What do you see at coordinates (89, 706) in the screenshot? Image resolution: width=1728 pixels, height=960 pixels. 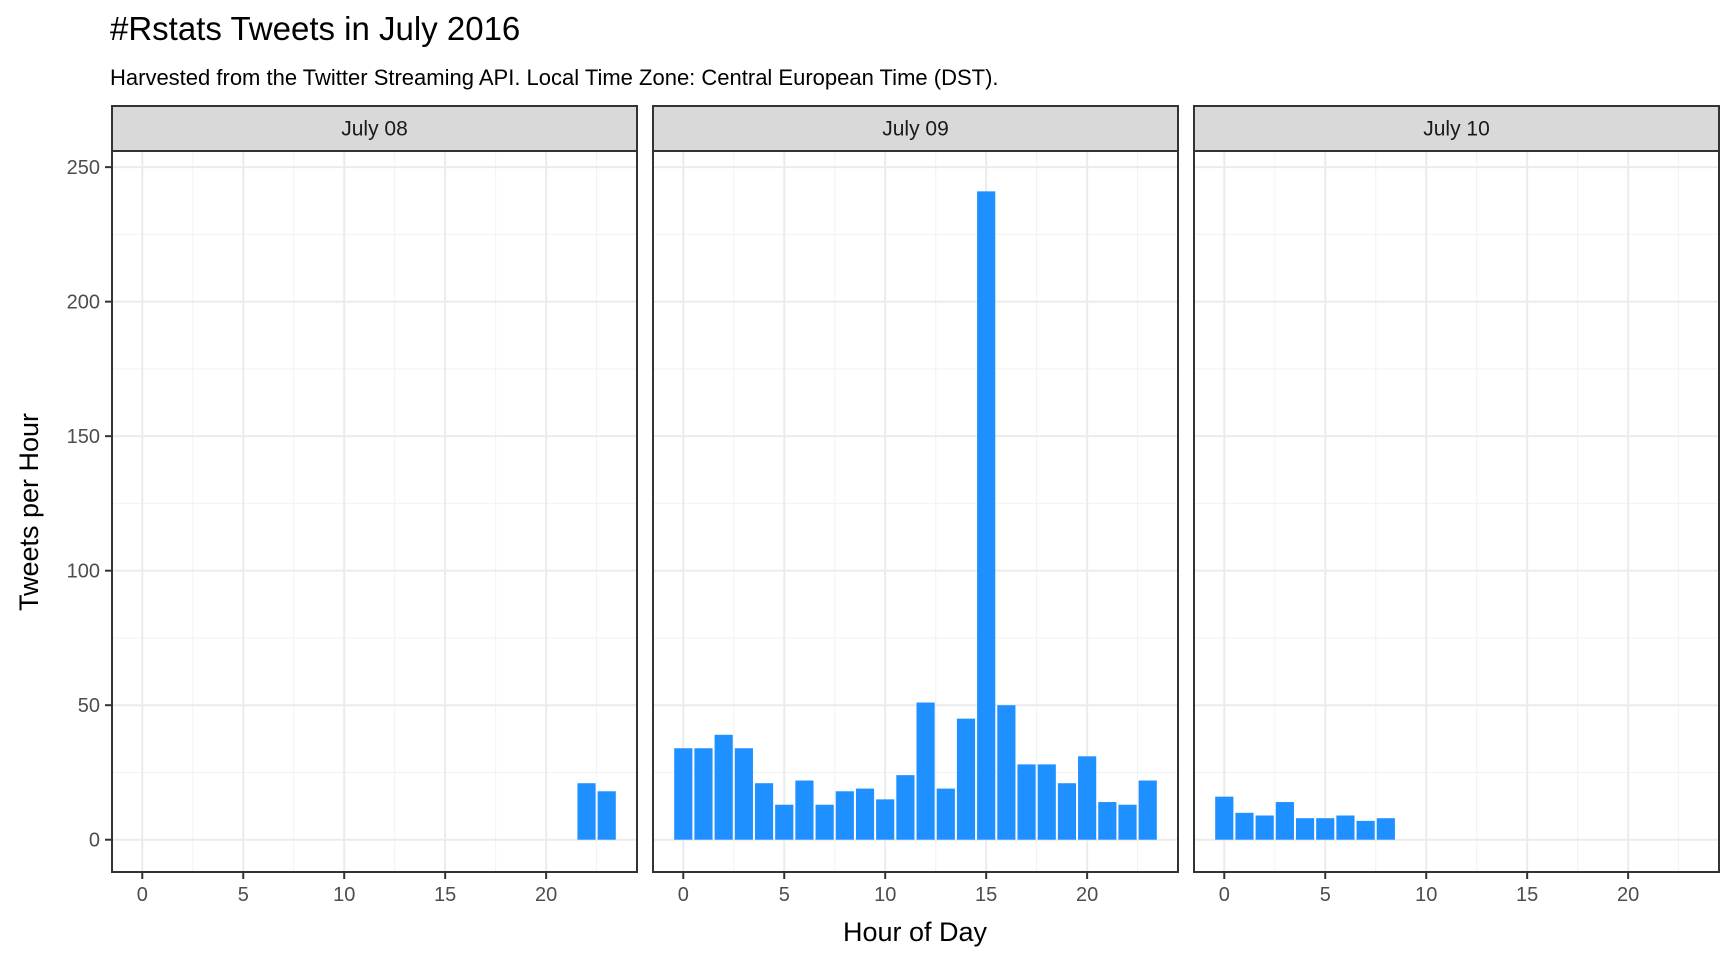 I see `y-tick-label: 50` at bounding box center [89, 706].